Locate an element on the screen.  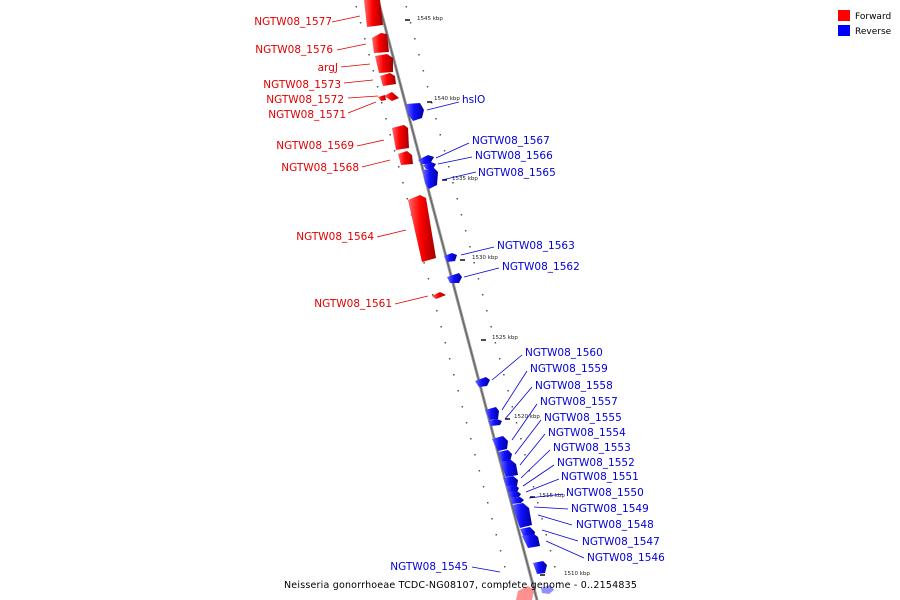
gene-NGTW08_1545: NGTW08_1545 is located at coordinates (445, 567).